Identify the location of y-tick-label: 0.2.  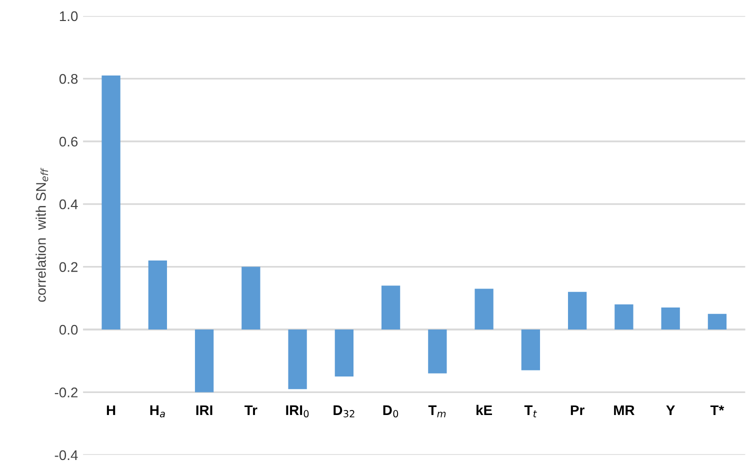
(68, 267).